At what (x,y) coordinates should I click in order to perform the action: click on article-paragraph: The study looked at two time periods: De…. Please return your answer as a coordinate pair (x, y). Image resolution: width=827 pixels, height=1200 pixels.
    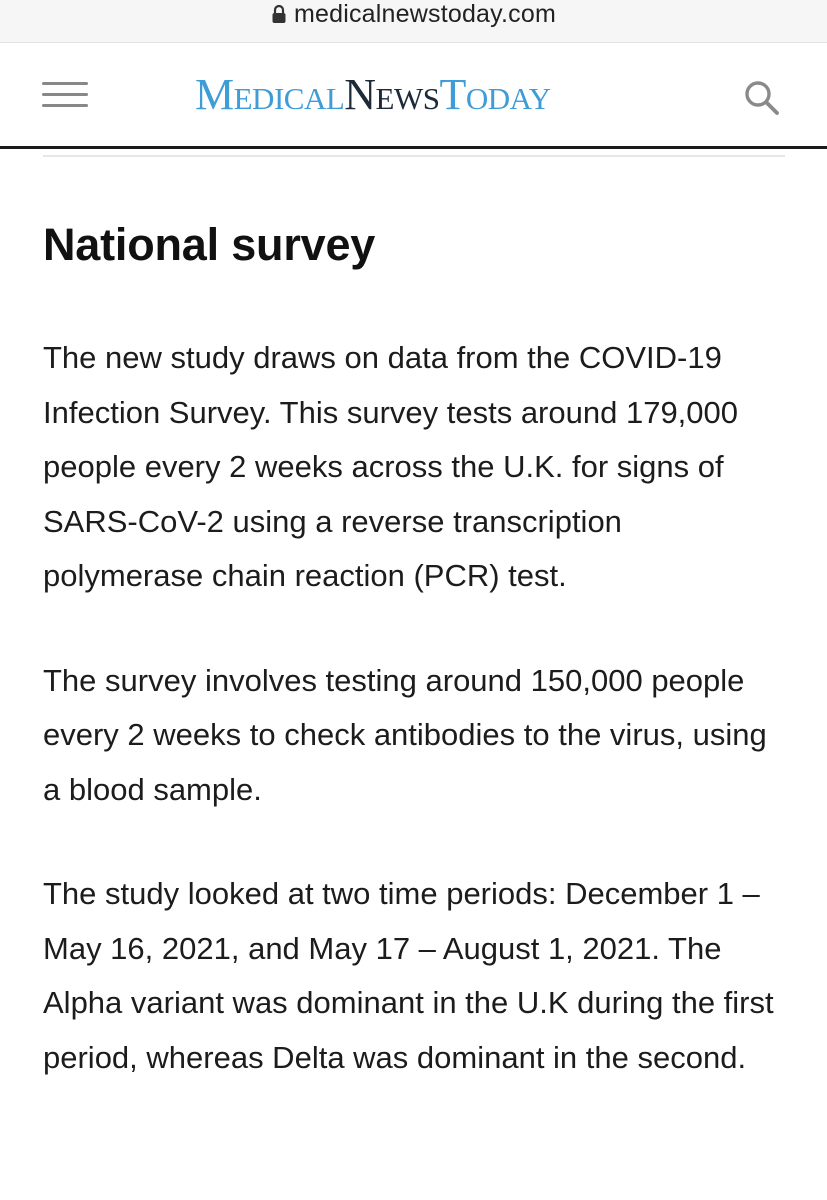
    Looking at the image, I should click on (408, 975).